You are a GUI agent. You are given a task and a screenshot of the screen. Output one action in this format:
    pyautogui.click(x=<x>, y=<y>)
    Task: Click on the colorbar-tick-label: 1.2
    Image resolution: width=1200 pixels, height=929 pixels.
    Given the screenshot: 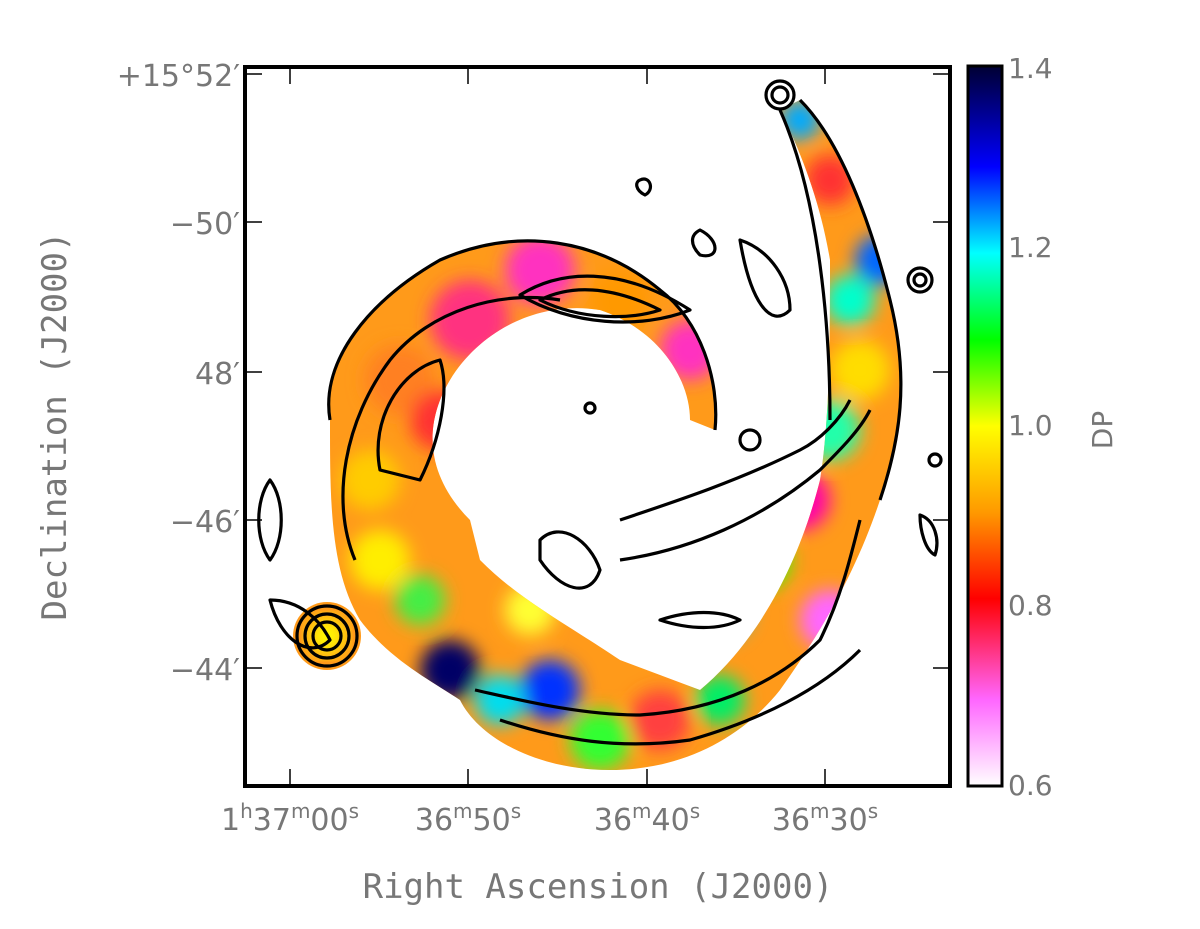 What is the action you would take?
    pyautogui.click(x=1030, y=247)
    